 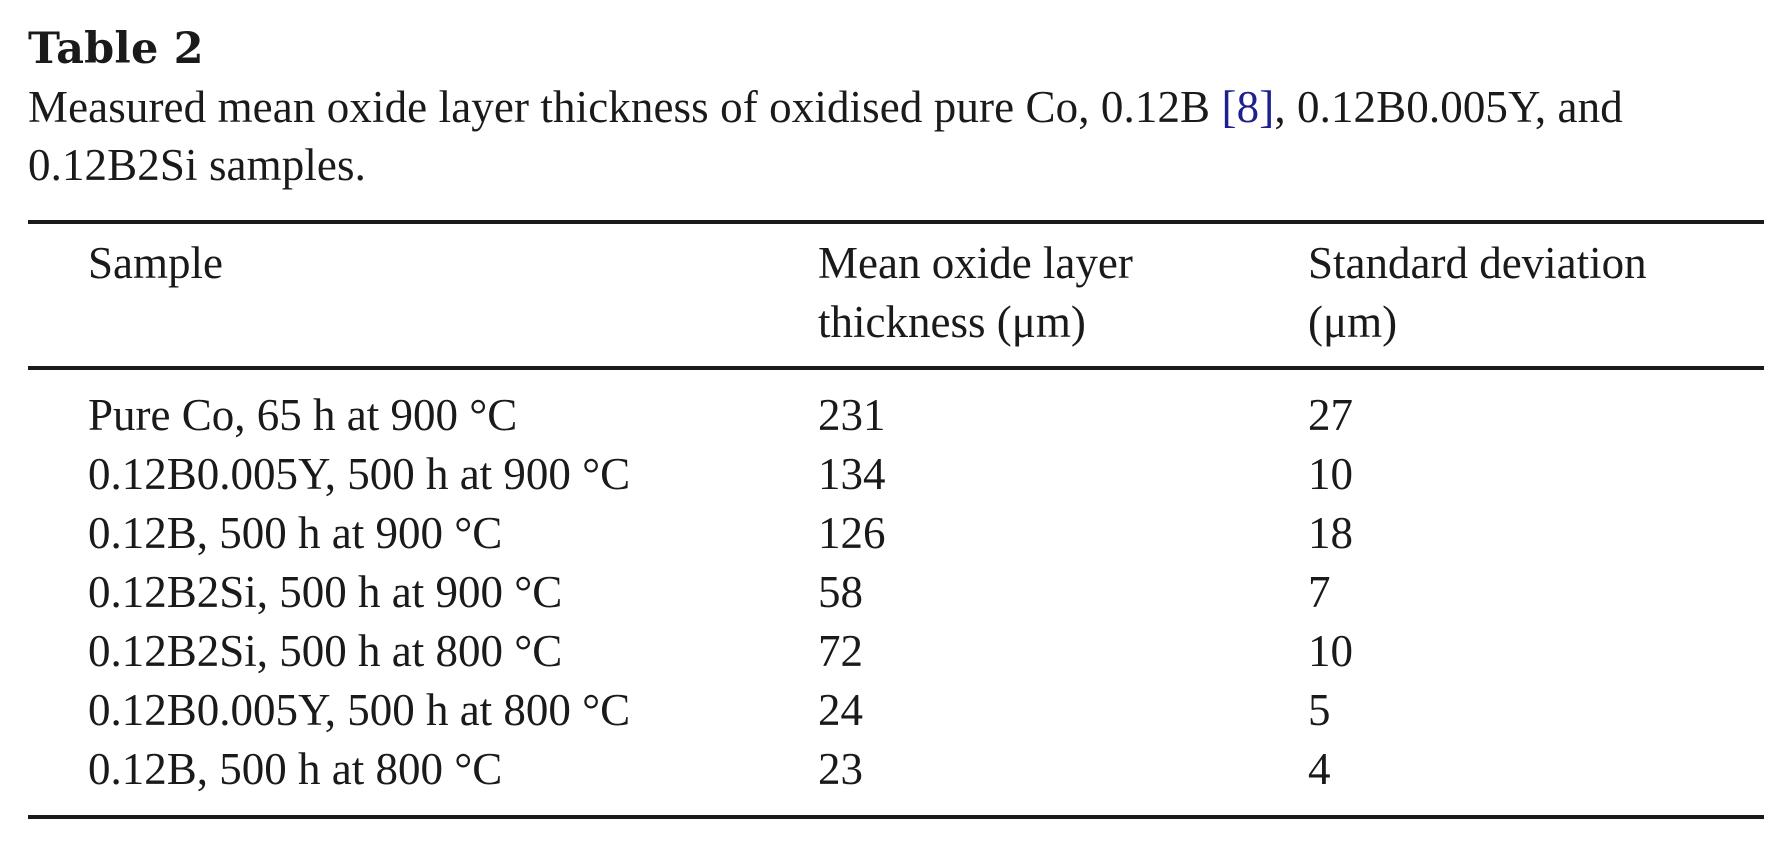 I want to click on cell-mean: 23, so click(x=840, y=769).